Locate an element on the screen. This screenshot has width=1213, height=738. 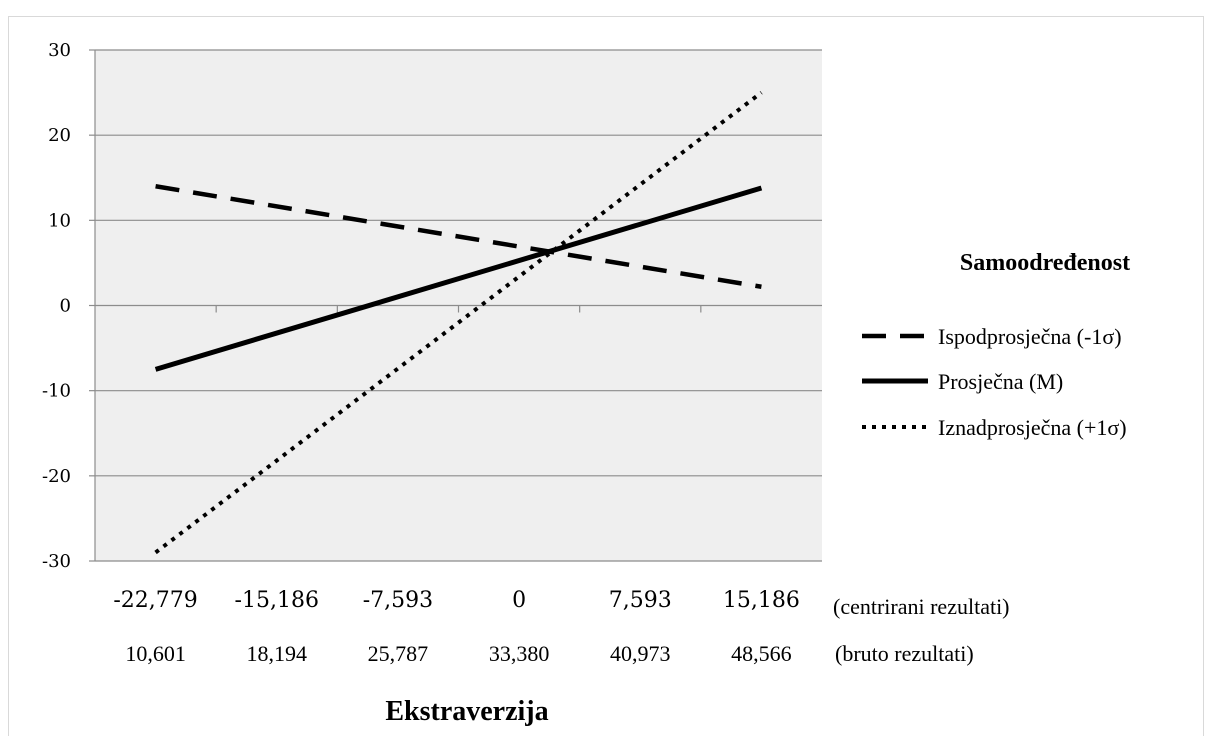
x-note-centered: (centrirani rezultati) is located at coordinates (921, 606).